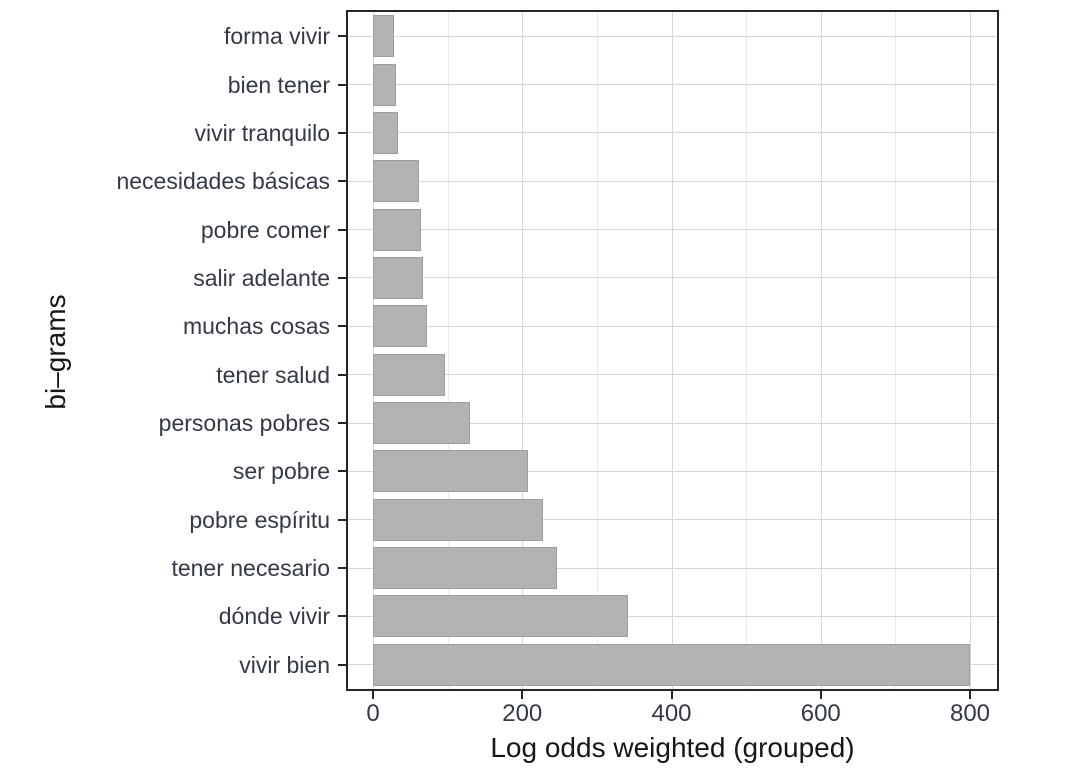 This screenshot has width=1072, height=775. What do you see at coordinates (276, 36) in the screenshot?
I see `y-tick-label: forma vivir` at bounding box center [276, 36].